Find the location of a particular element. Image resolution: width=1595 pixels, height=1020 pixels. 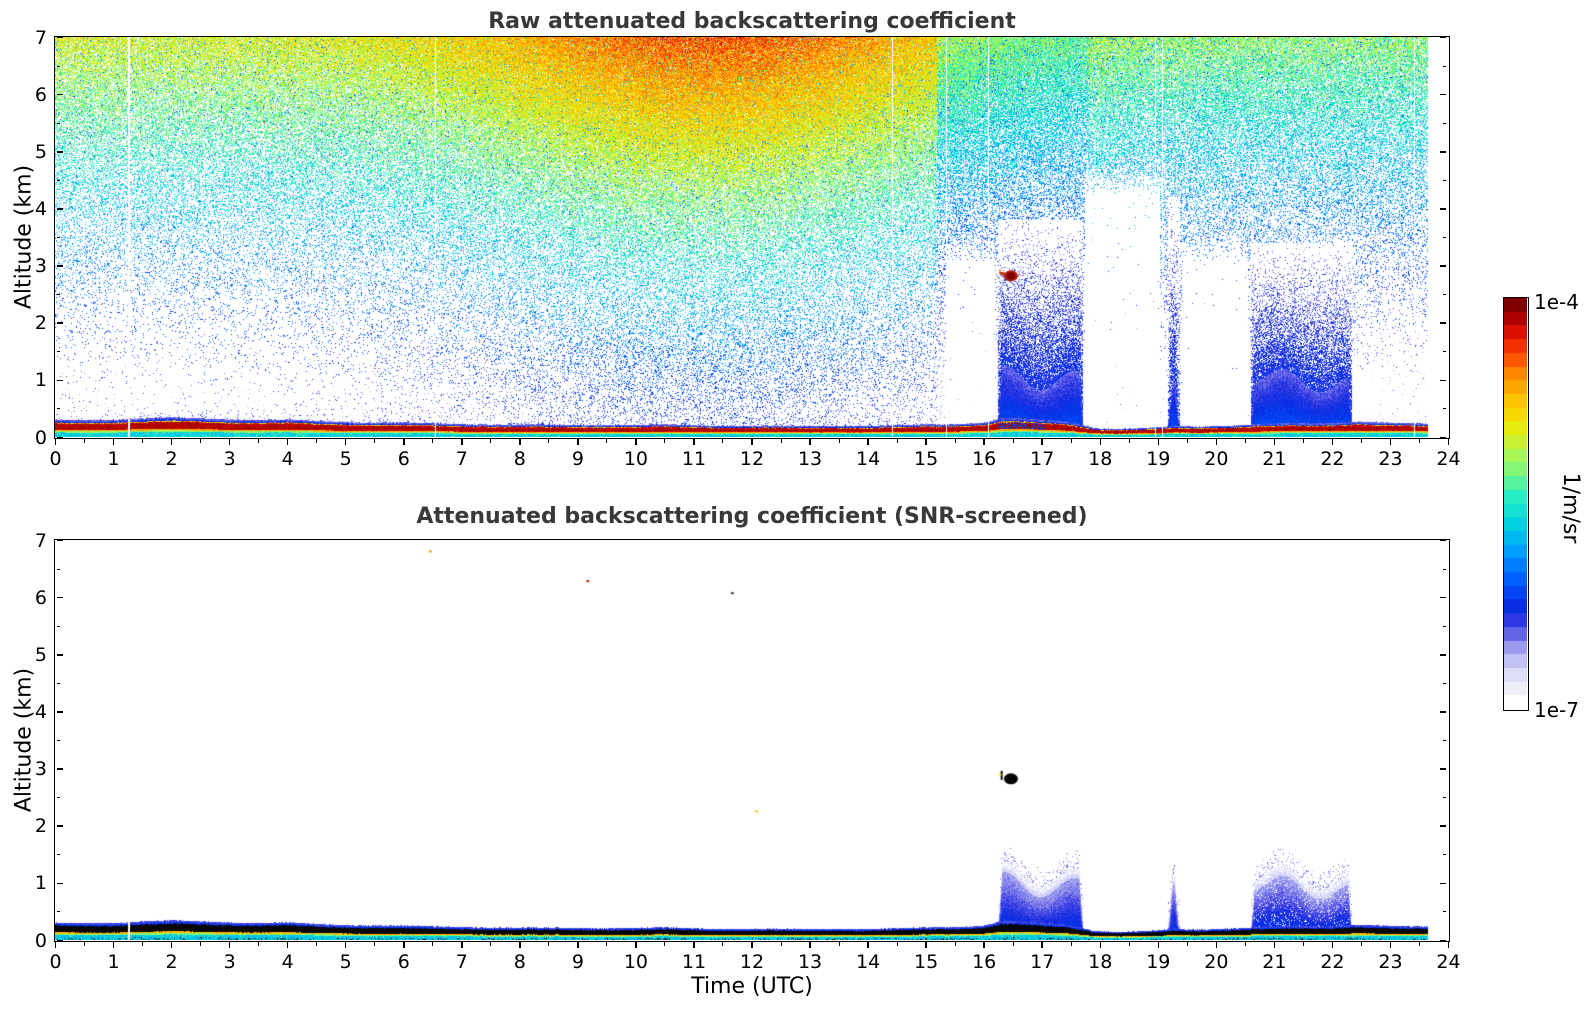

x-tick-label: 18 is located at coordinates (1100, 961).